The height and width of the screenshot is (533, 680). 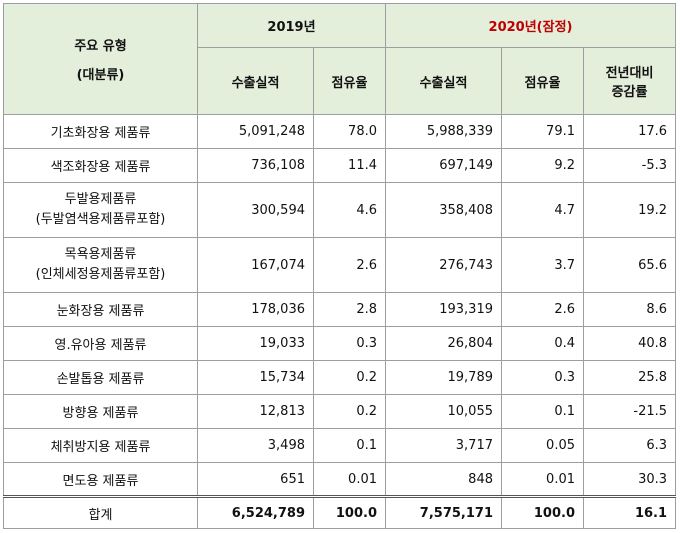 I want to click on type-cell: 면도용 제품류, so click(x=100, y=479).